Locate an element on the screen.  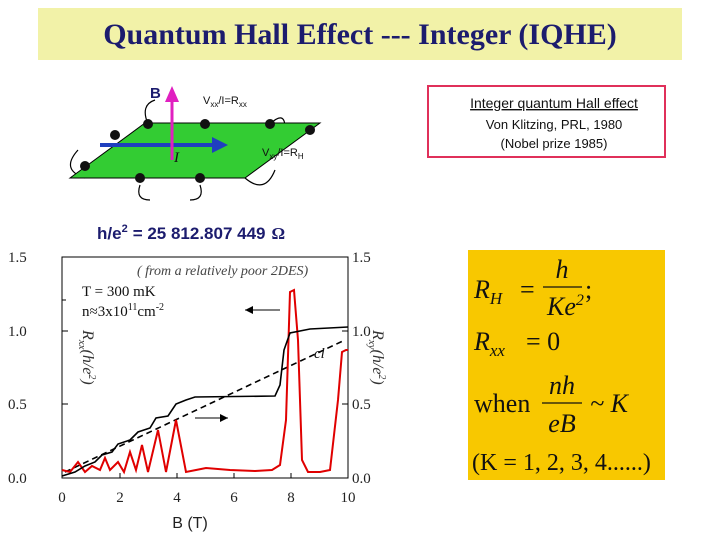
right-tick-label: 1.0 is located at coordinates (361, 332).